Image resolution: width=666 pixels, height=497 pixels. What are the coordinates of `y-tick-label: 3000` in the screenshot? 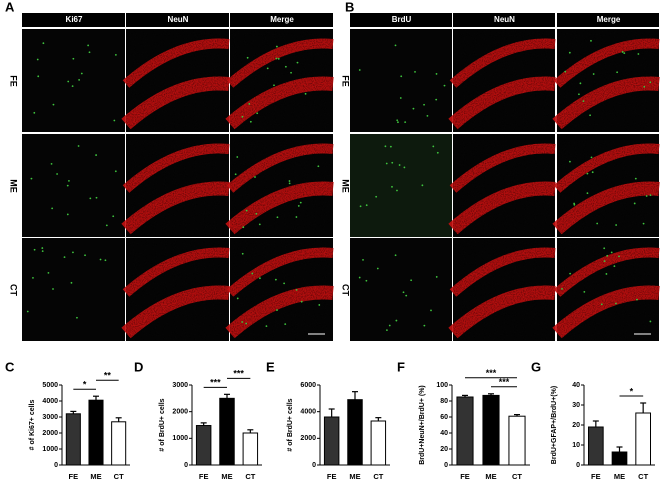 It's located at (180, 385).